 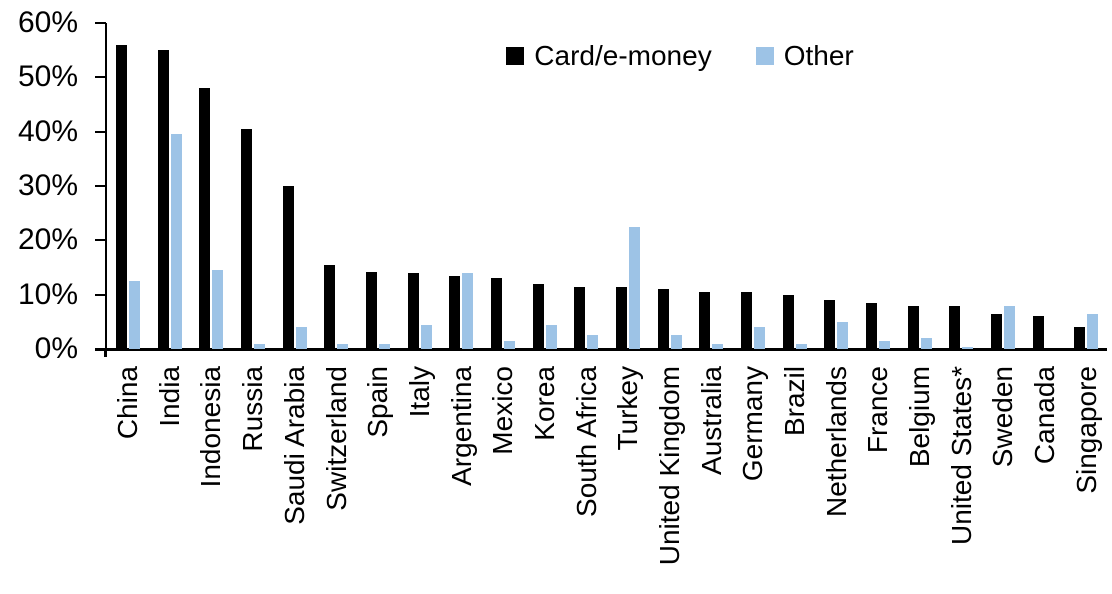 What do you see at coordinates (128, 479) in the screenshot?
I see `x-axis-category-label: China` at bounding box center [128, 479].